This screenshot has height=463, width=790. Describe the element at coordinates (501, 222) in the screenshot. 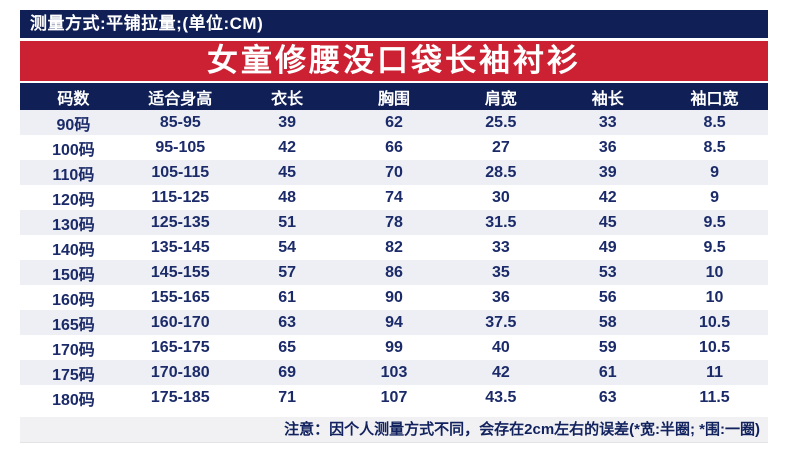

I see `table-cell: 31.5` at that location.